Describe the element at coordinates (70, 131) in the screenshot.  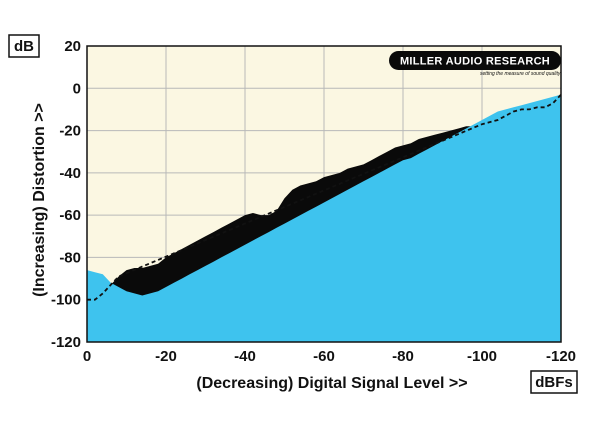
I see `y-tick-label: -20` at that location.